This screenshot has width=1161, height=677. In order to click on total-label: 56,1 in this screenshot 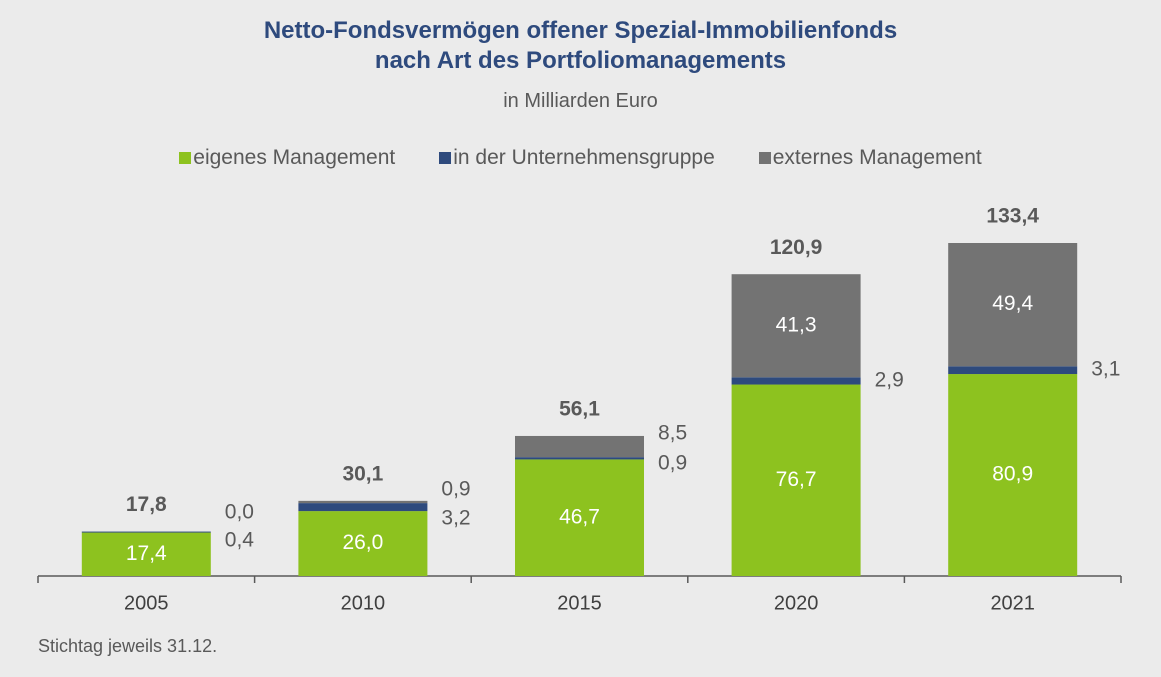, I will do `click(579, 409)`.